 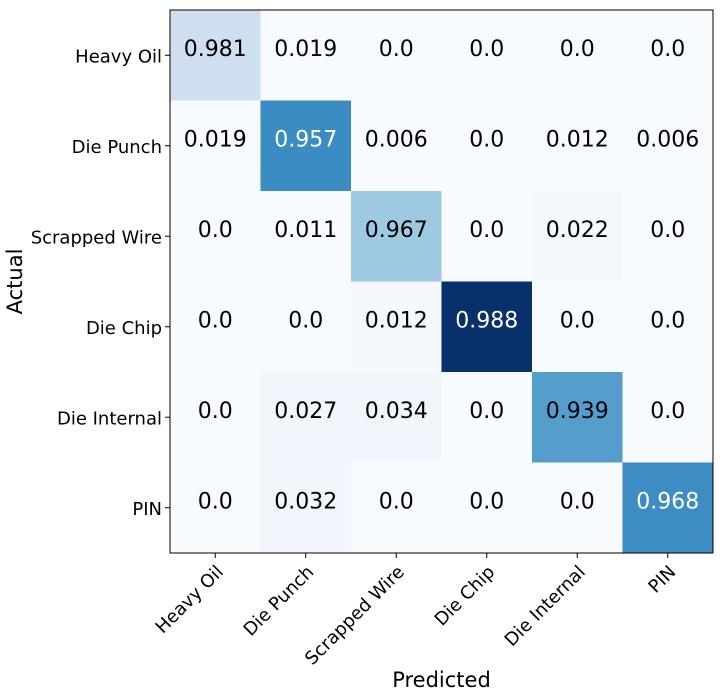 I want to click on cell-value-label: 0.957, so click(x=305, y=140).